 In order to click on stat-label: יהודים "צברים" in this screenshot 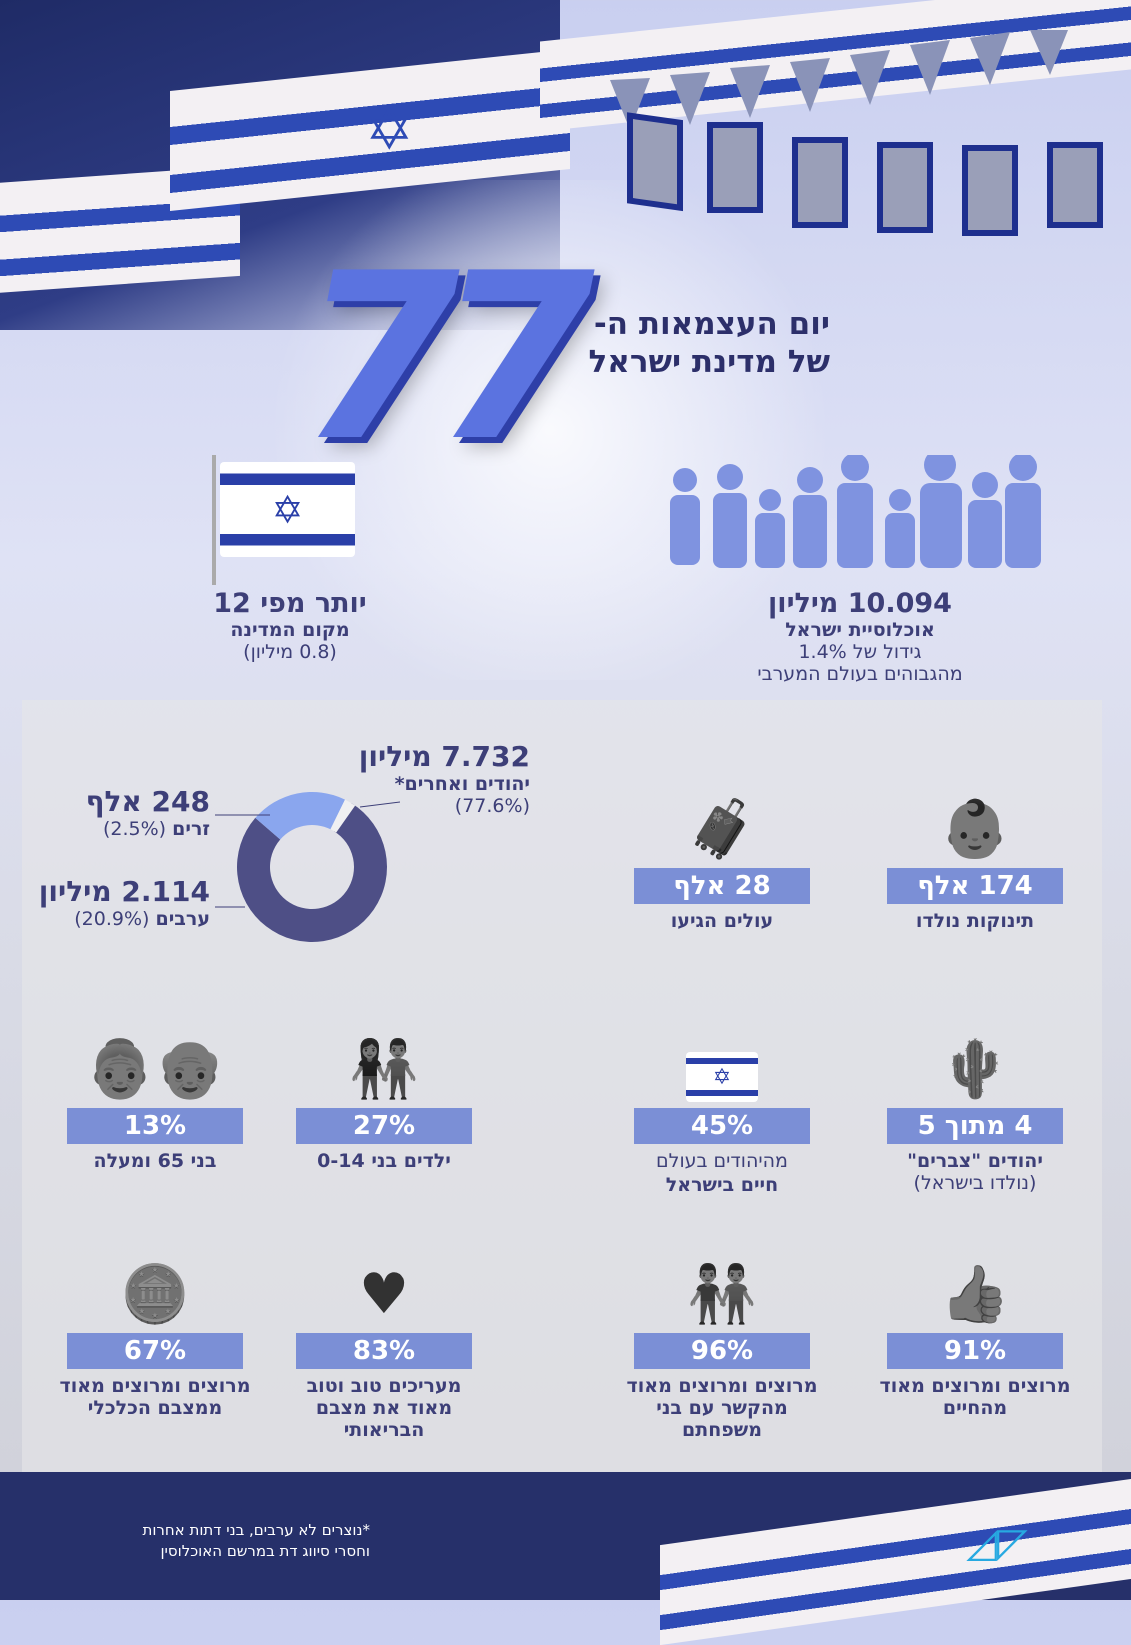, I will do `click(975, 1161)`.